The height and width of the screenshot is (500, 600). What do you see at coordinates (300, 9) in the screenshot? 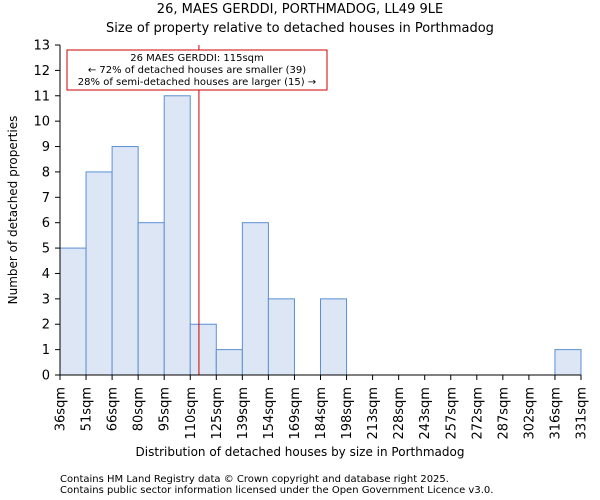
I see `chart-title: 26, MAES GERDDI, PORTHMADOG, LL49 9LE` at bounding box center [300, 9].